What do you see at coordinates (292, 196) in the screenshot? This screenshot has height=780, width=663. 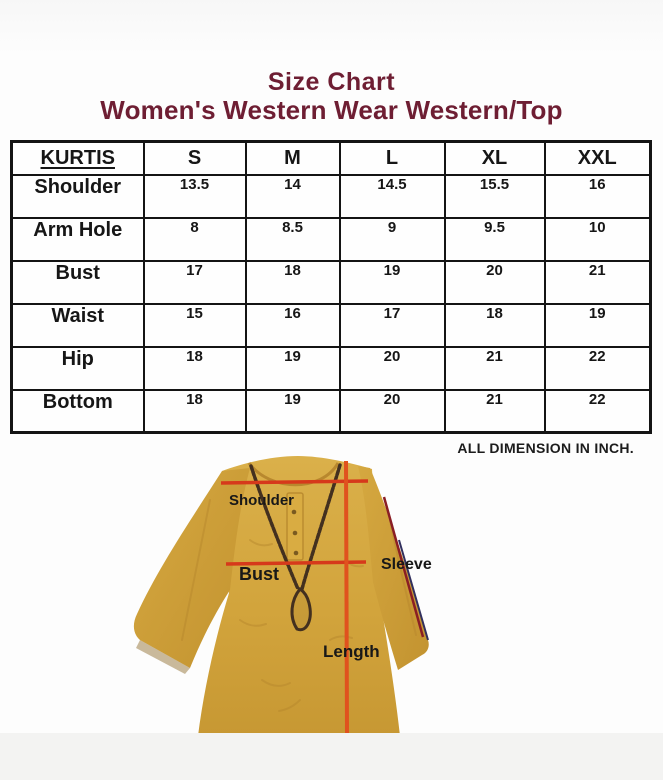 I see `size-value-cell: 14` at bounding box center [292, 196].